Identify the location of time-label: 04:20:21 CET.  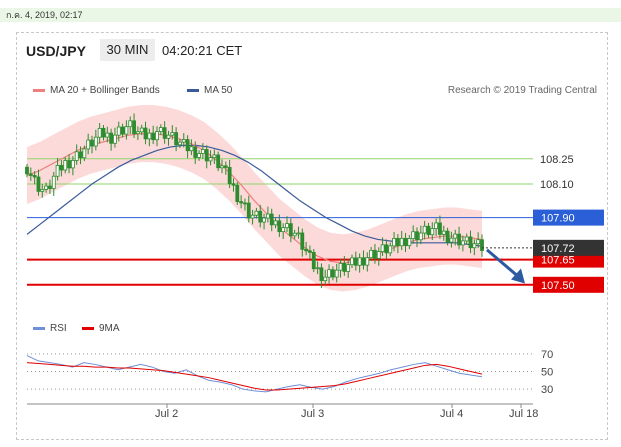
(202, 50).